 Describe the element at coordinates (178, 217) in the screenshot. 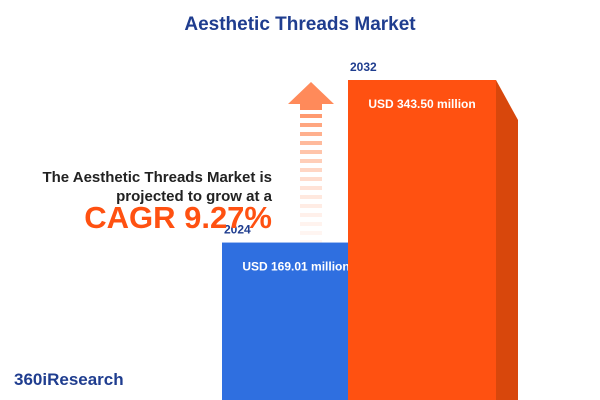

I see `cagr-annotation: CAGR 9.27%` at that location.